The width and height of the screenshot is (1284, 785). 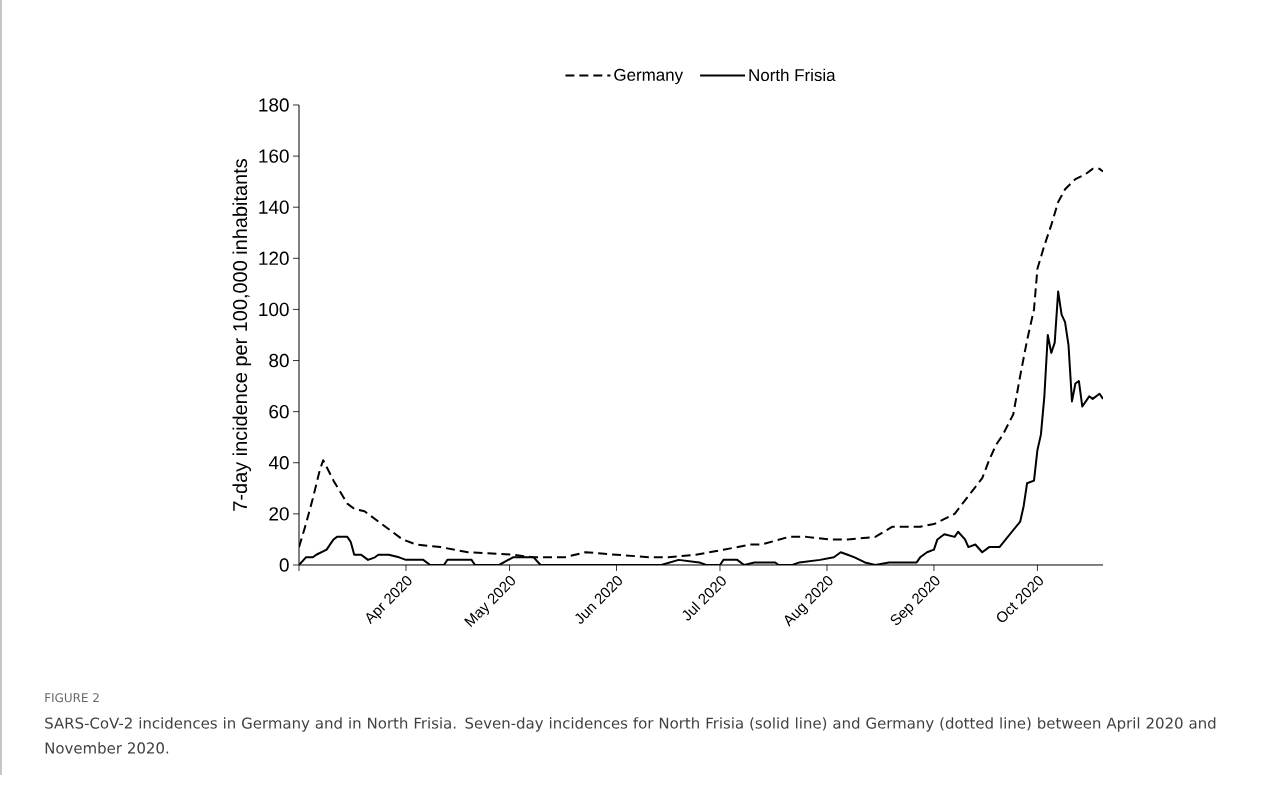 What do you see at coordinates (279, 411) in the screenshot?
I see `y-tick-label: 60` at bounding box center [279, 411].